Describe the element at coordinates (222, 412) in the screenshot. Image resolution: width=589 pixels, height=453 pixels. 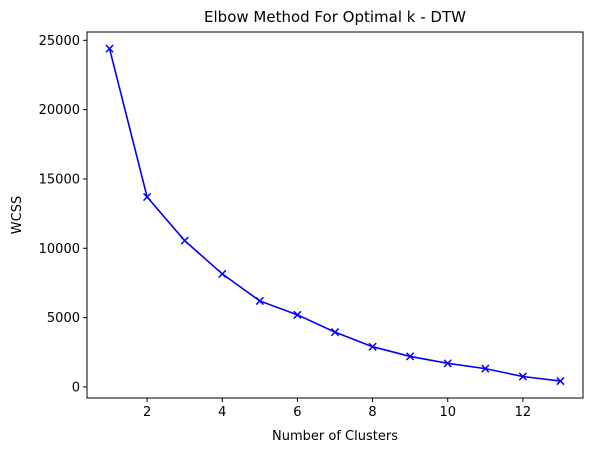
I see `x-tick-label: 4` at that location.